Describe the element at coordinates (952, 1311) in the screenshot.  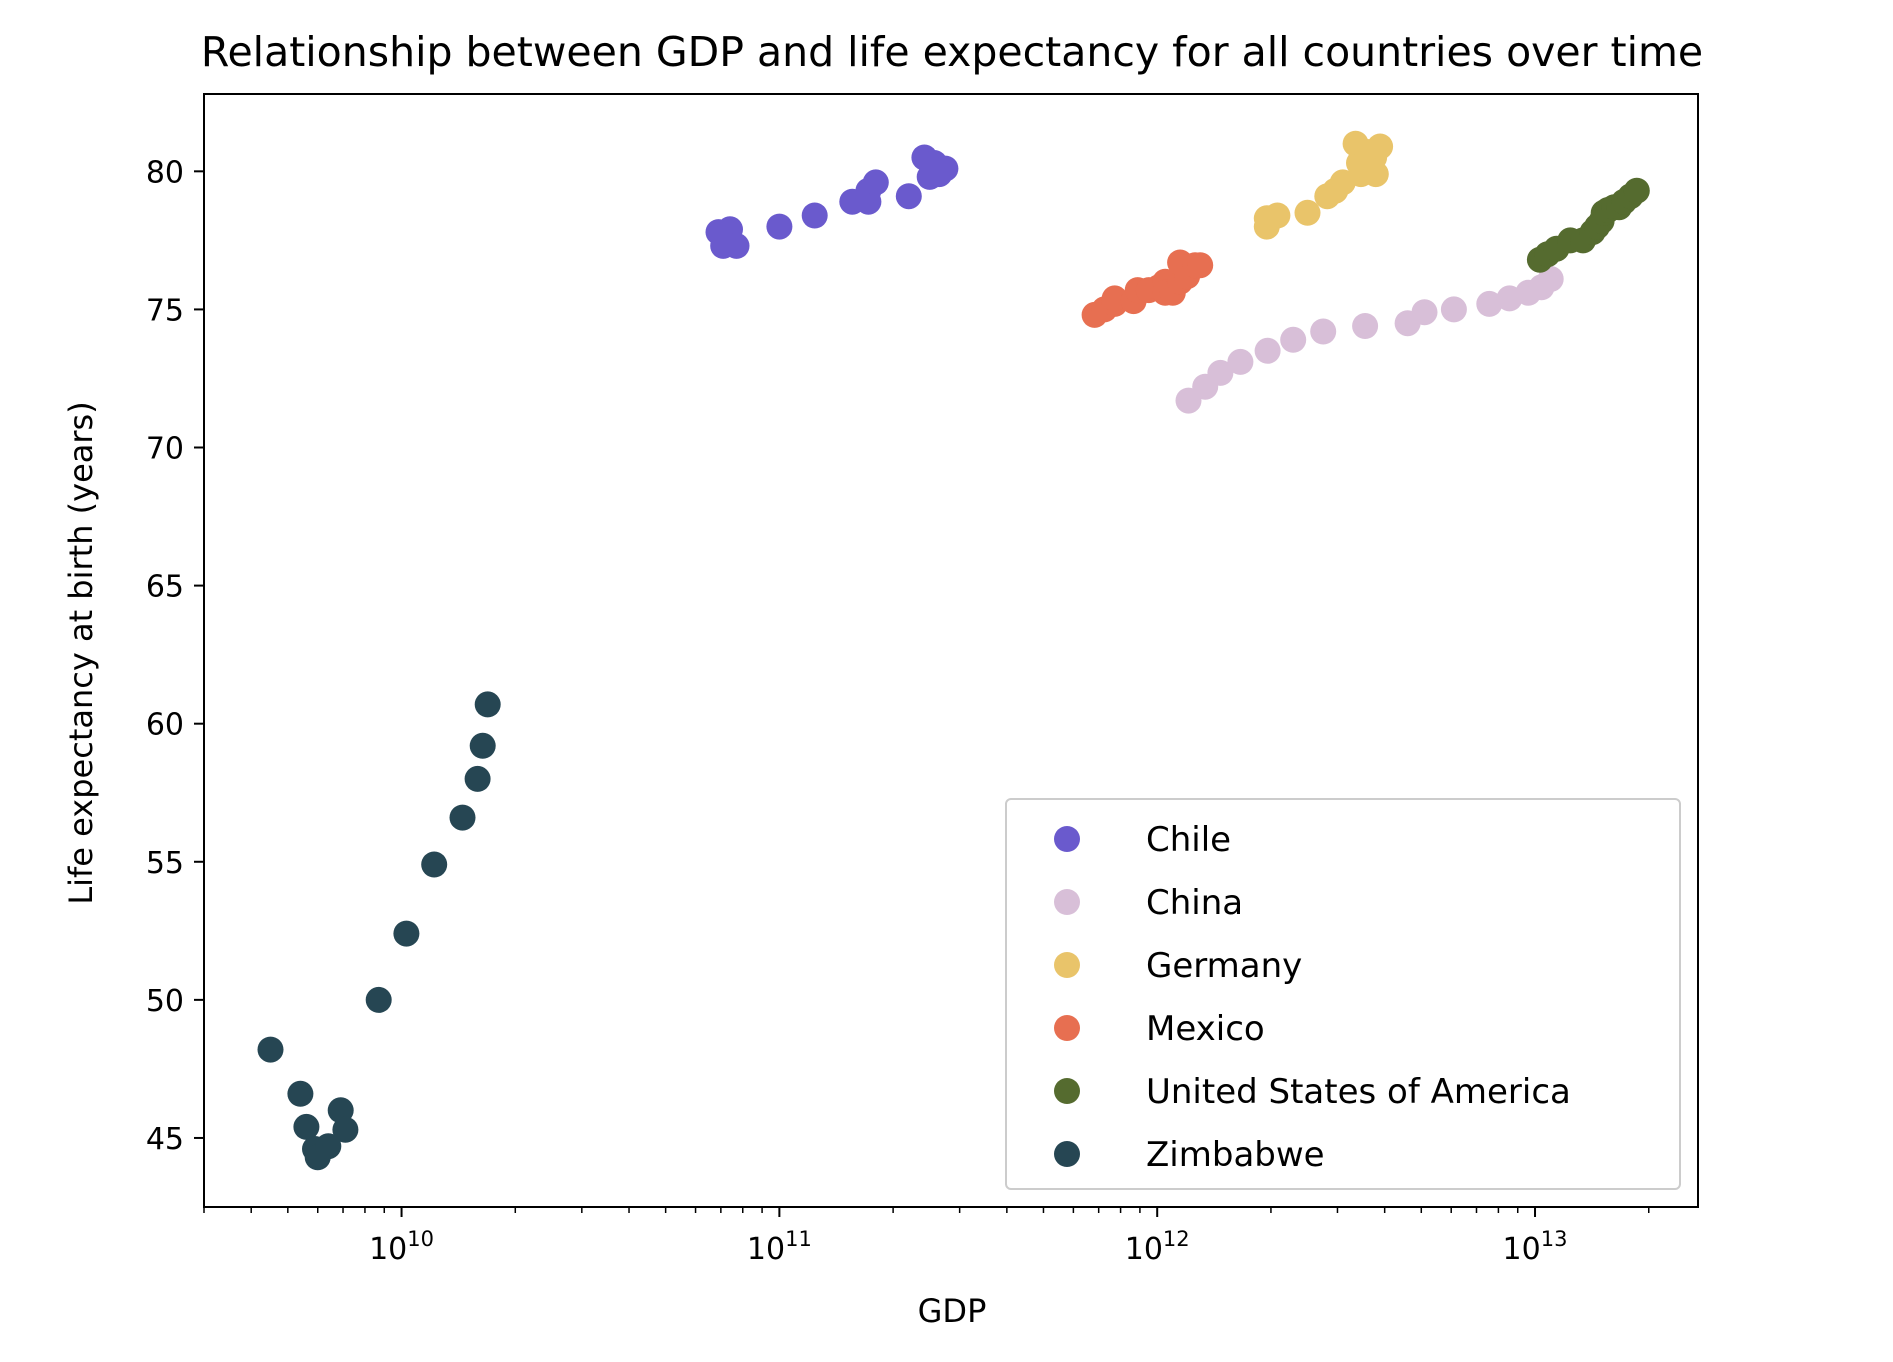
I see `x-axis-title: GDP` at that location.